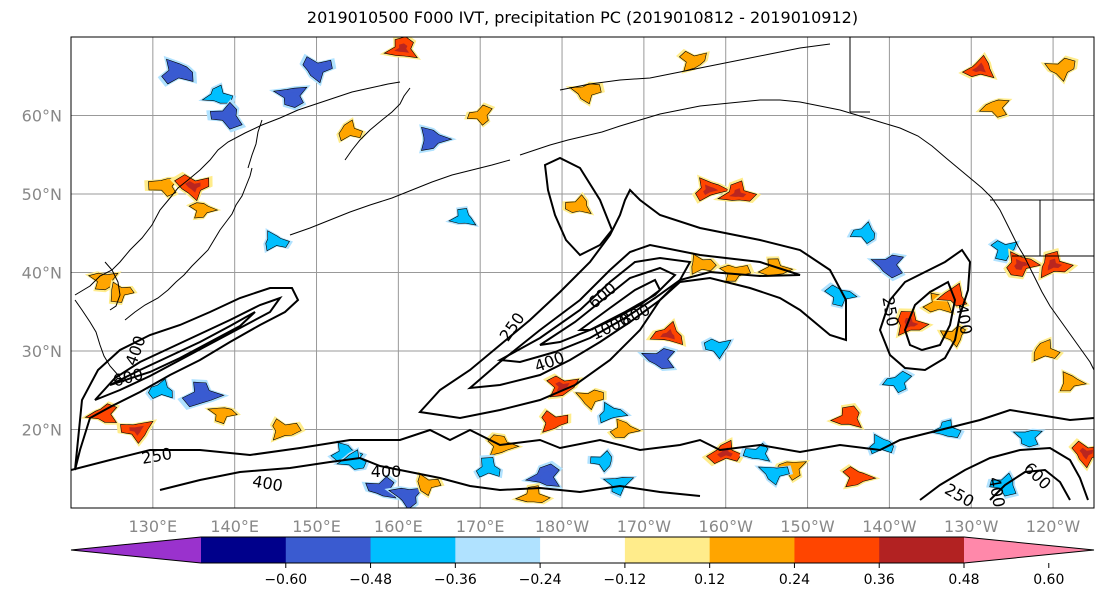  I want to click on ivt-contour-250-east, so click(925, 310).